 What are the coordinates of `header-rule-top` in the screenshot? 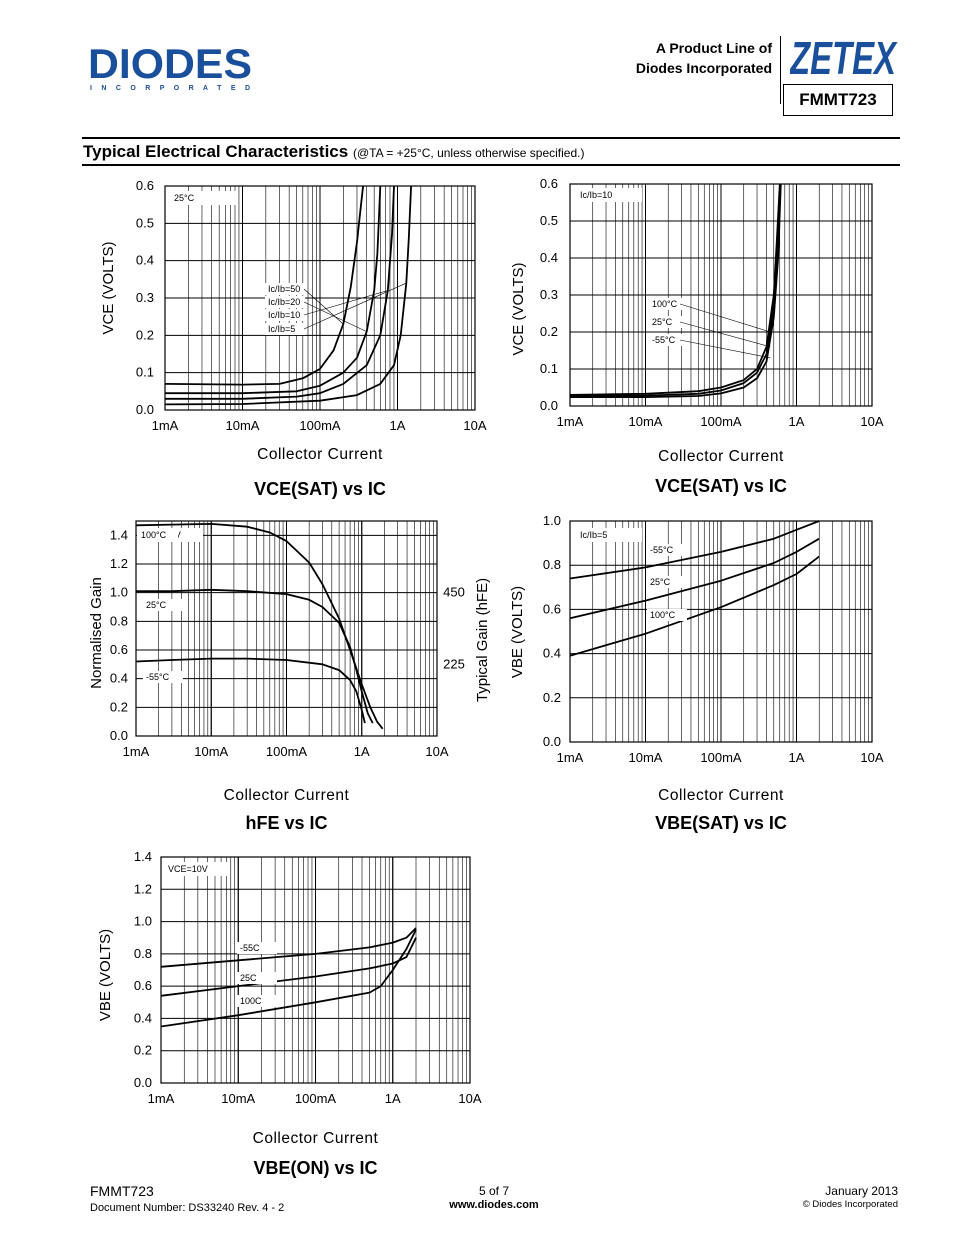 It's located at (491, 138).